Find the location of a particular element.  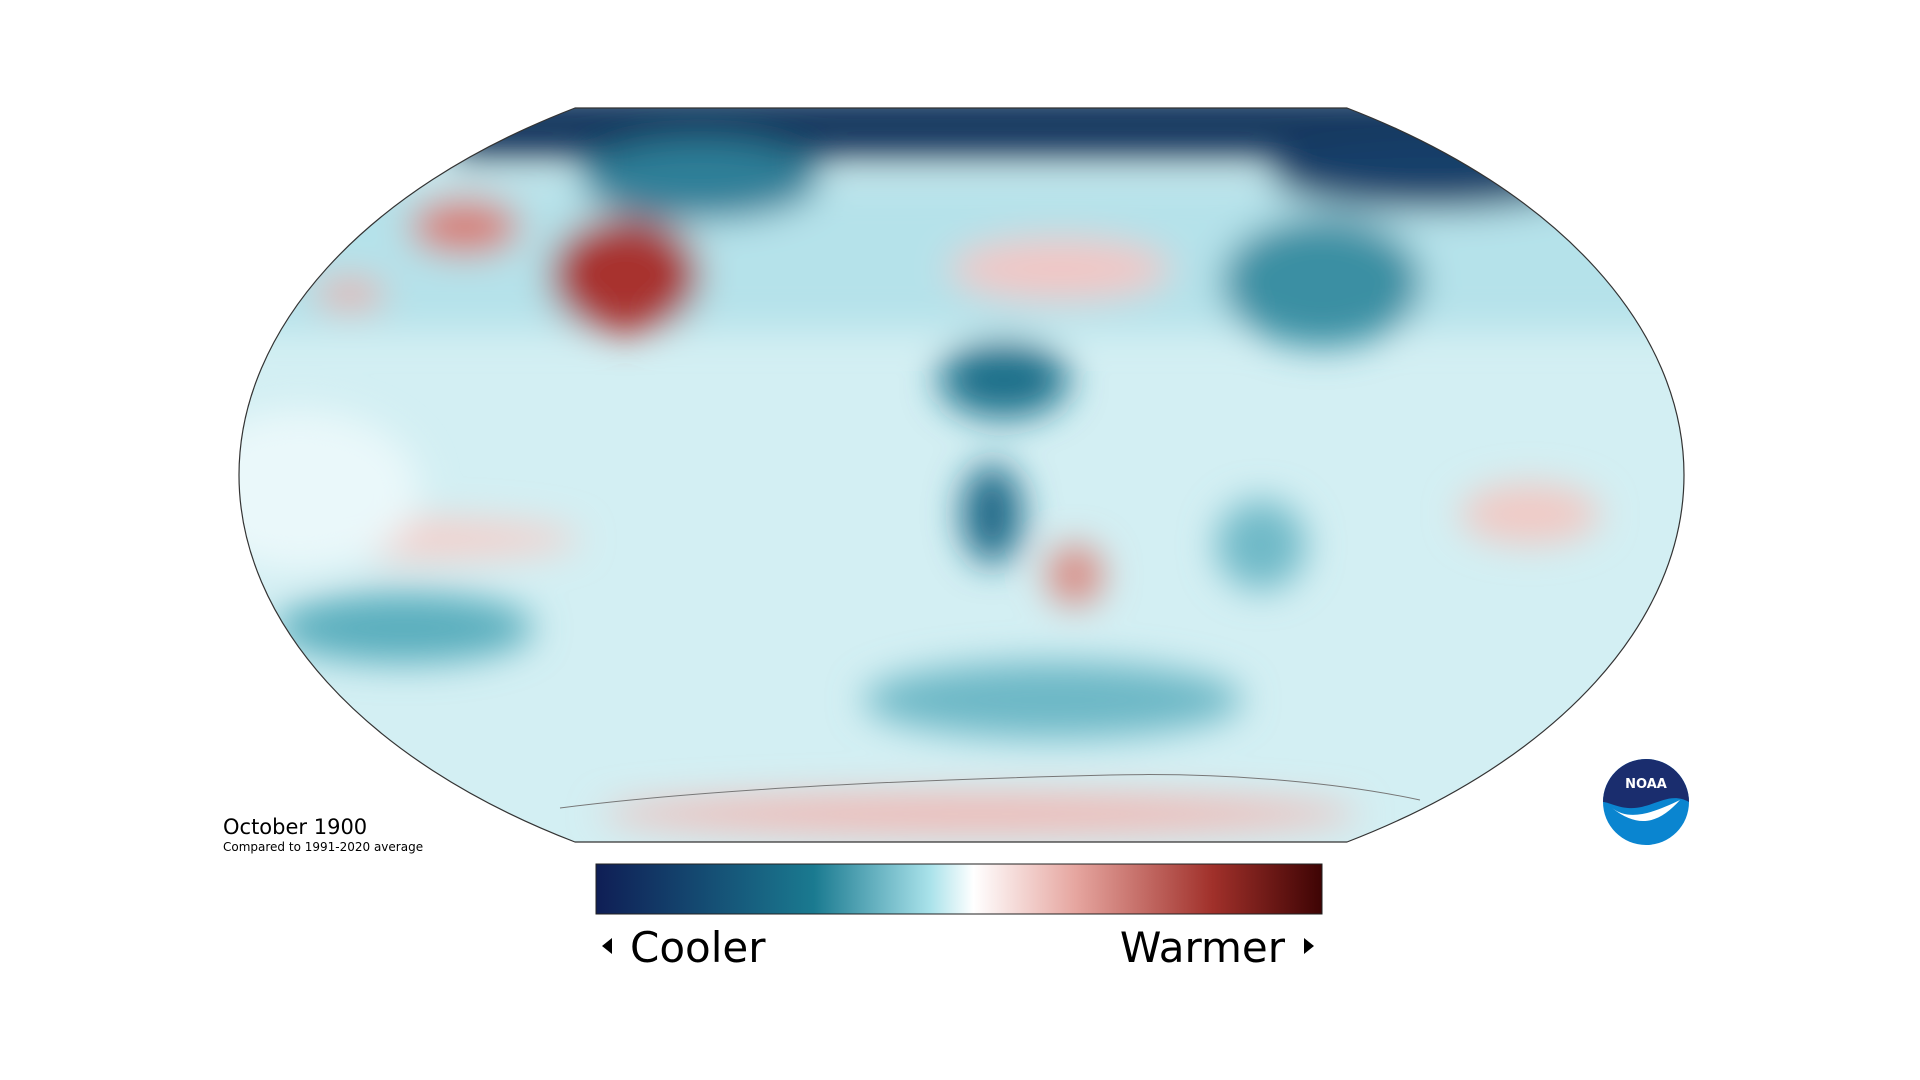

legend-low: Cooler is located at coordinates (698, 947).